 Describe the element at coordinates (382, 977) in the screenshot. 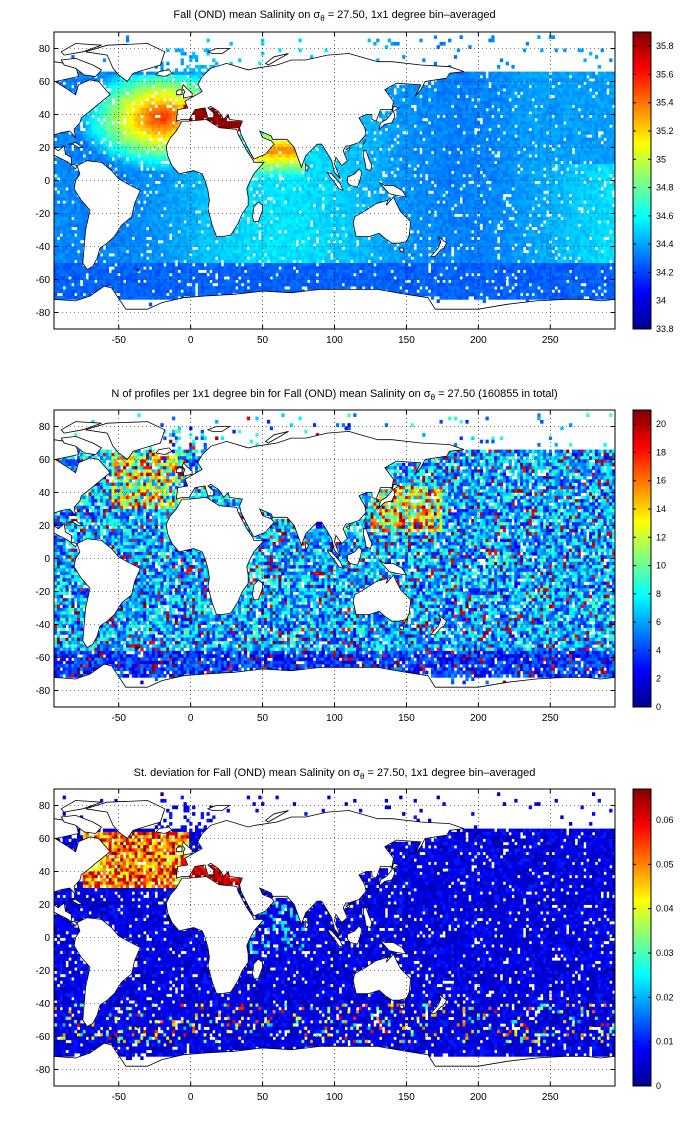

I see `coastline-australia` at that location.